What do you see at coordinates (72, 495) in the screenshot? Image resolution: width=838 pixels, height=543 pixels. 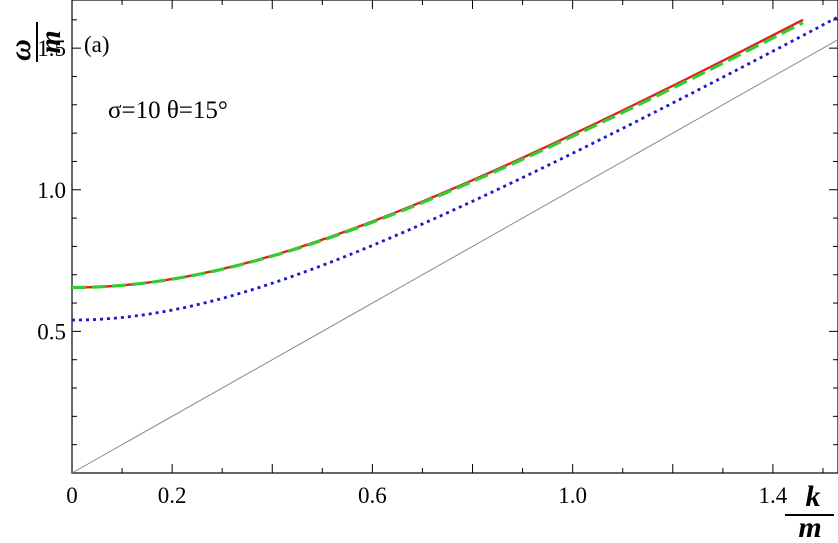 I see `x-tick-label: 0` at bounding box center [72, 495].